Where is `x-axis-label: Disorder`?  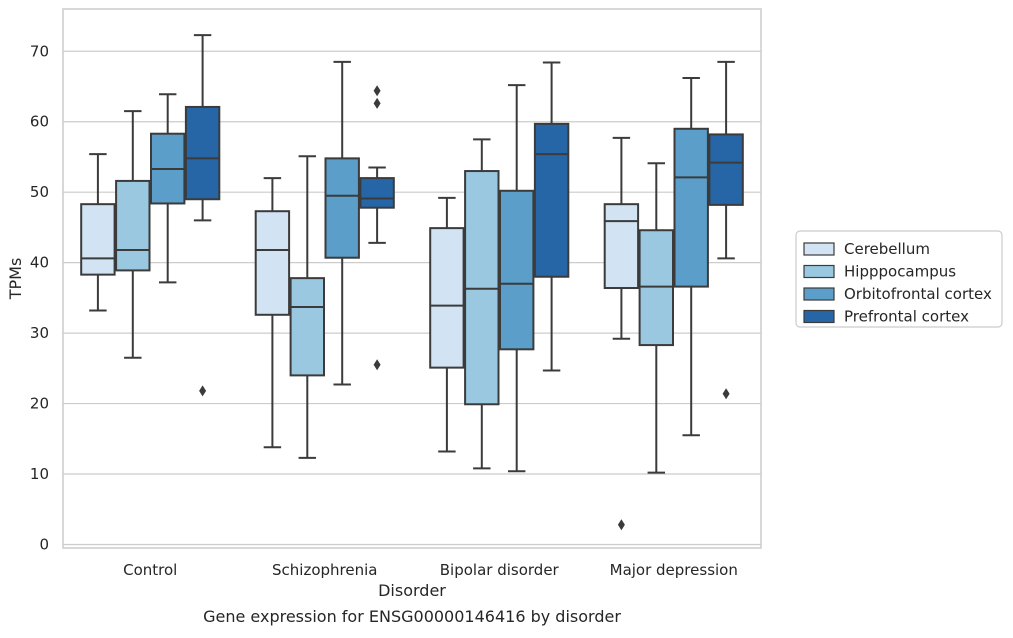 x-axis-label: Disorder is located at coordinates (412, 590).